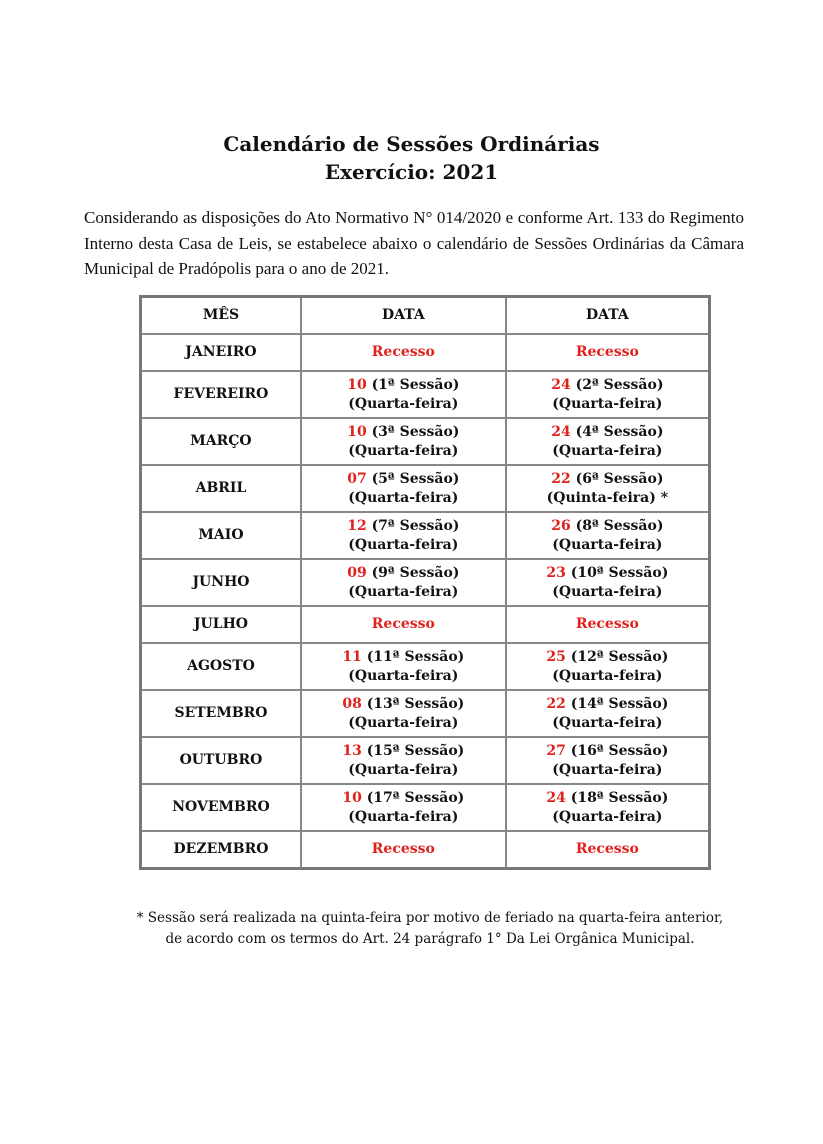 The width and height of the screenshot is (823, 1144). Describe the element at coordinates (556, 750) in the screenshot. I see `session-day: 27` at that location.